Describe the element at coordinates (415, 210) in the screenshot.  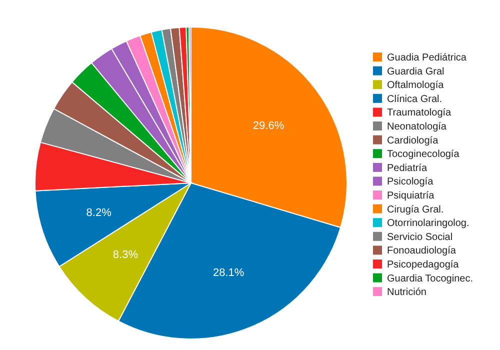
I see `legend-label: Cirugía Gral.` at that location.